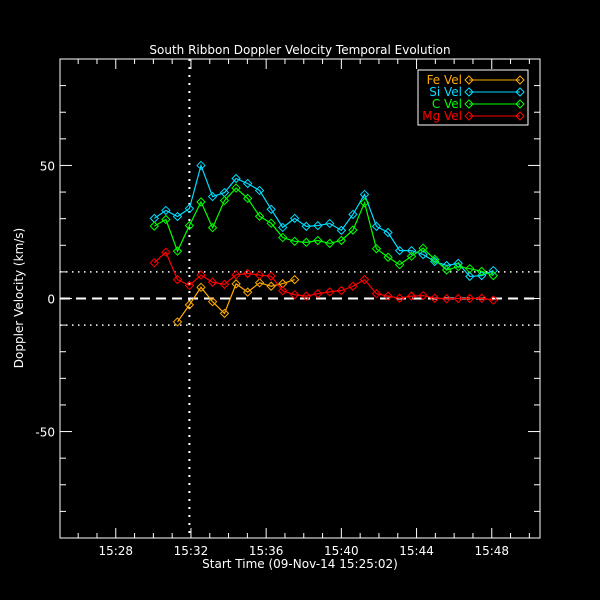 Image resolution: width=600 pixels, height=600 pixels. I want to click on mg-vel-series, so click(324, 276).